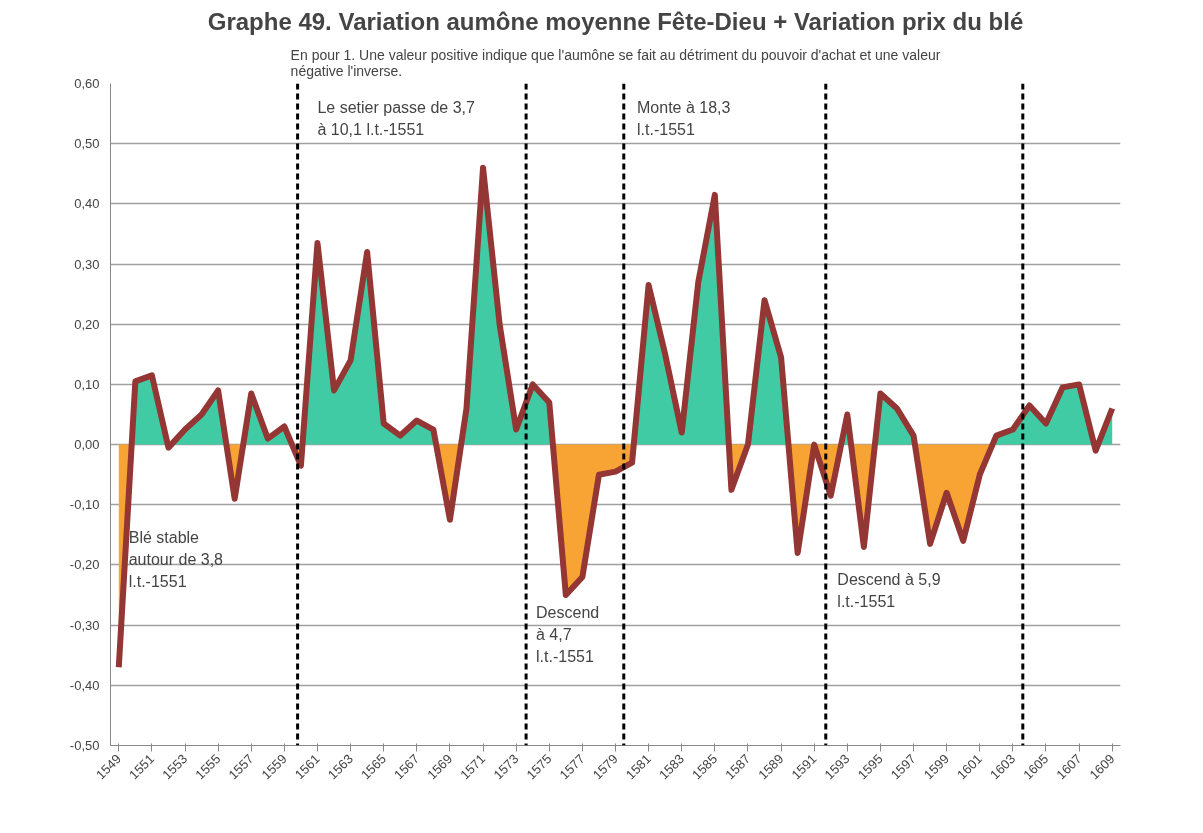  Describe the element at coordinates (87, 204) in the screenshot. I see `y-tick-label: 0,40` at that location.